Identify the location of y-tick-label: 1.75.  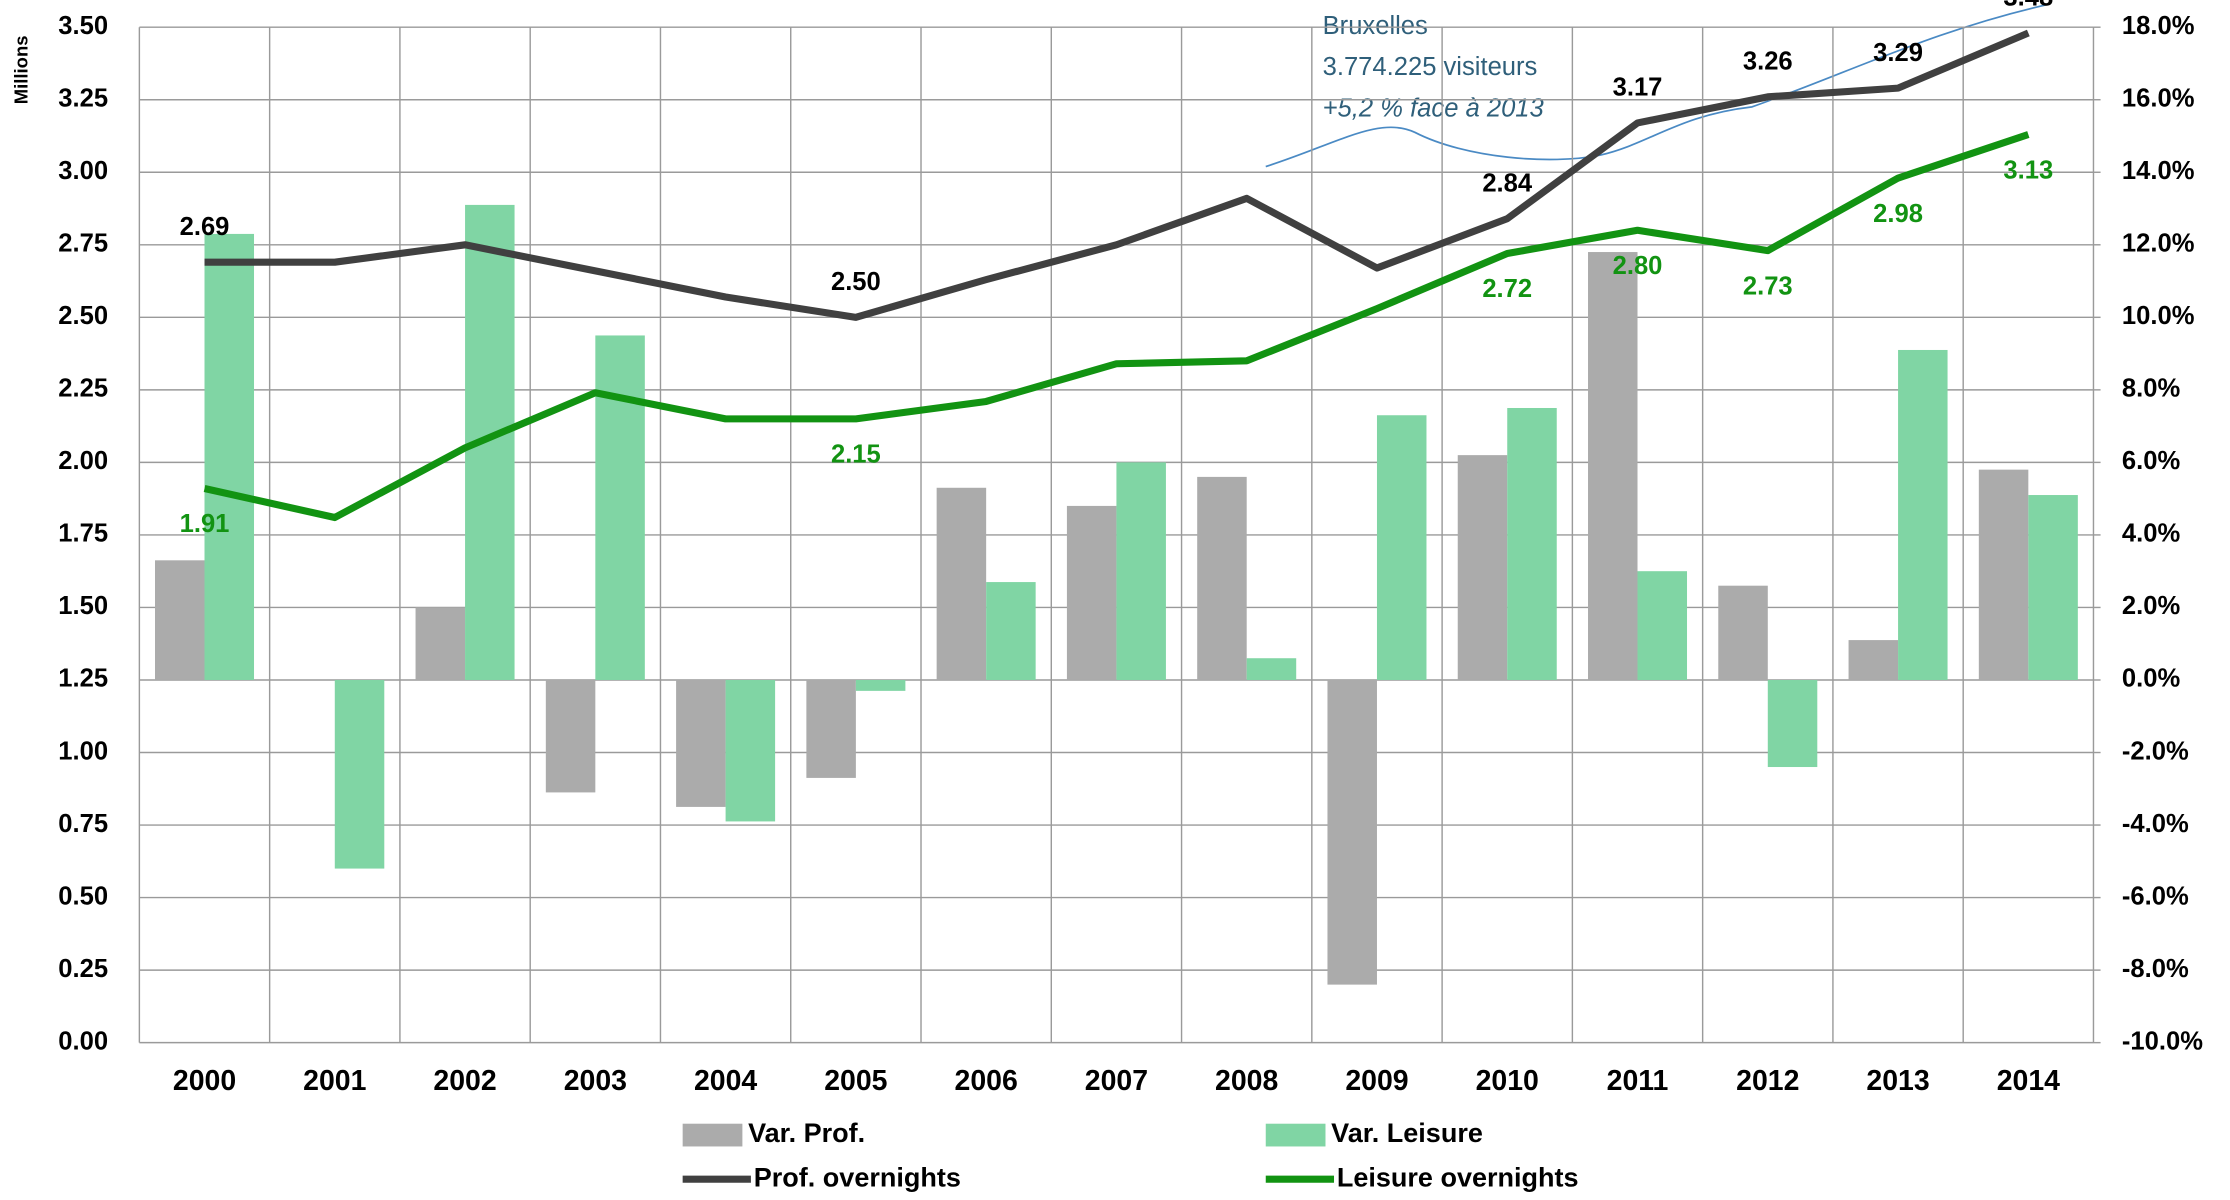
(83, 534).